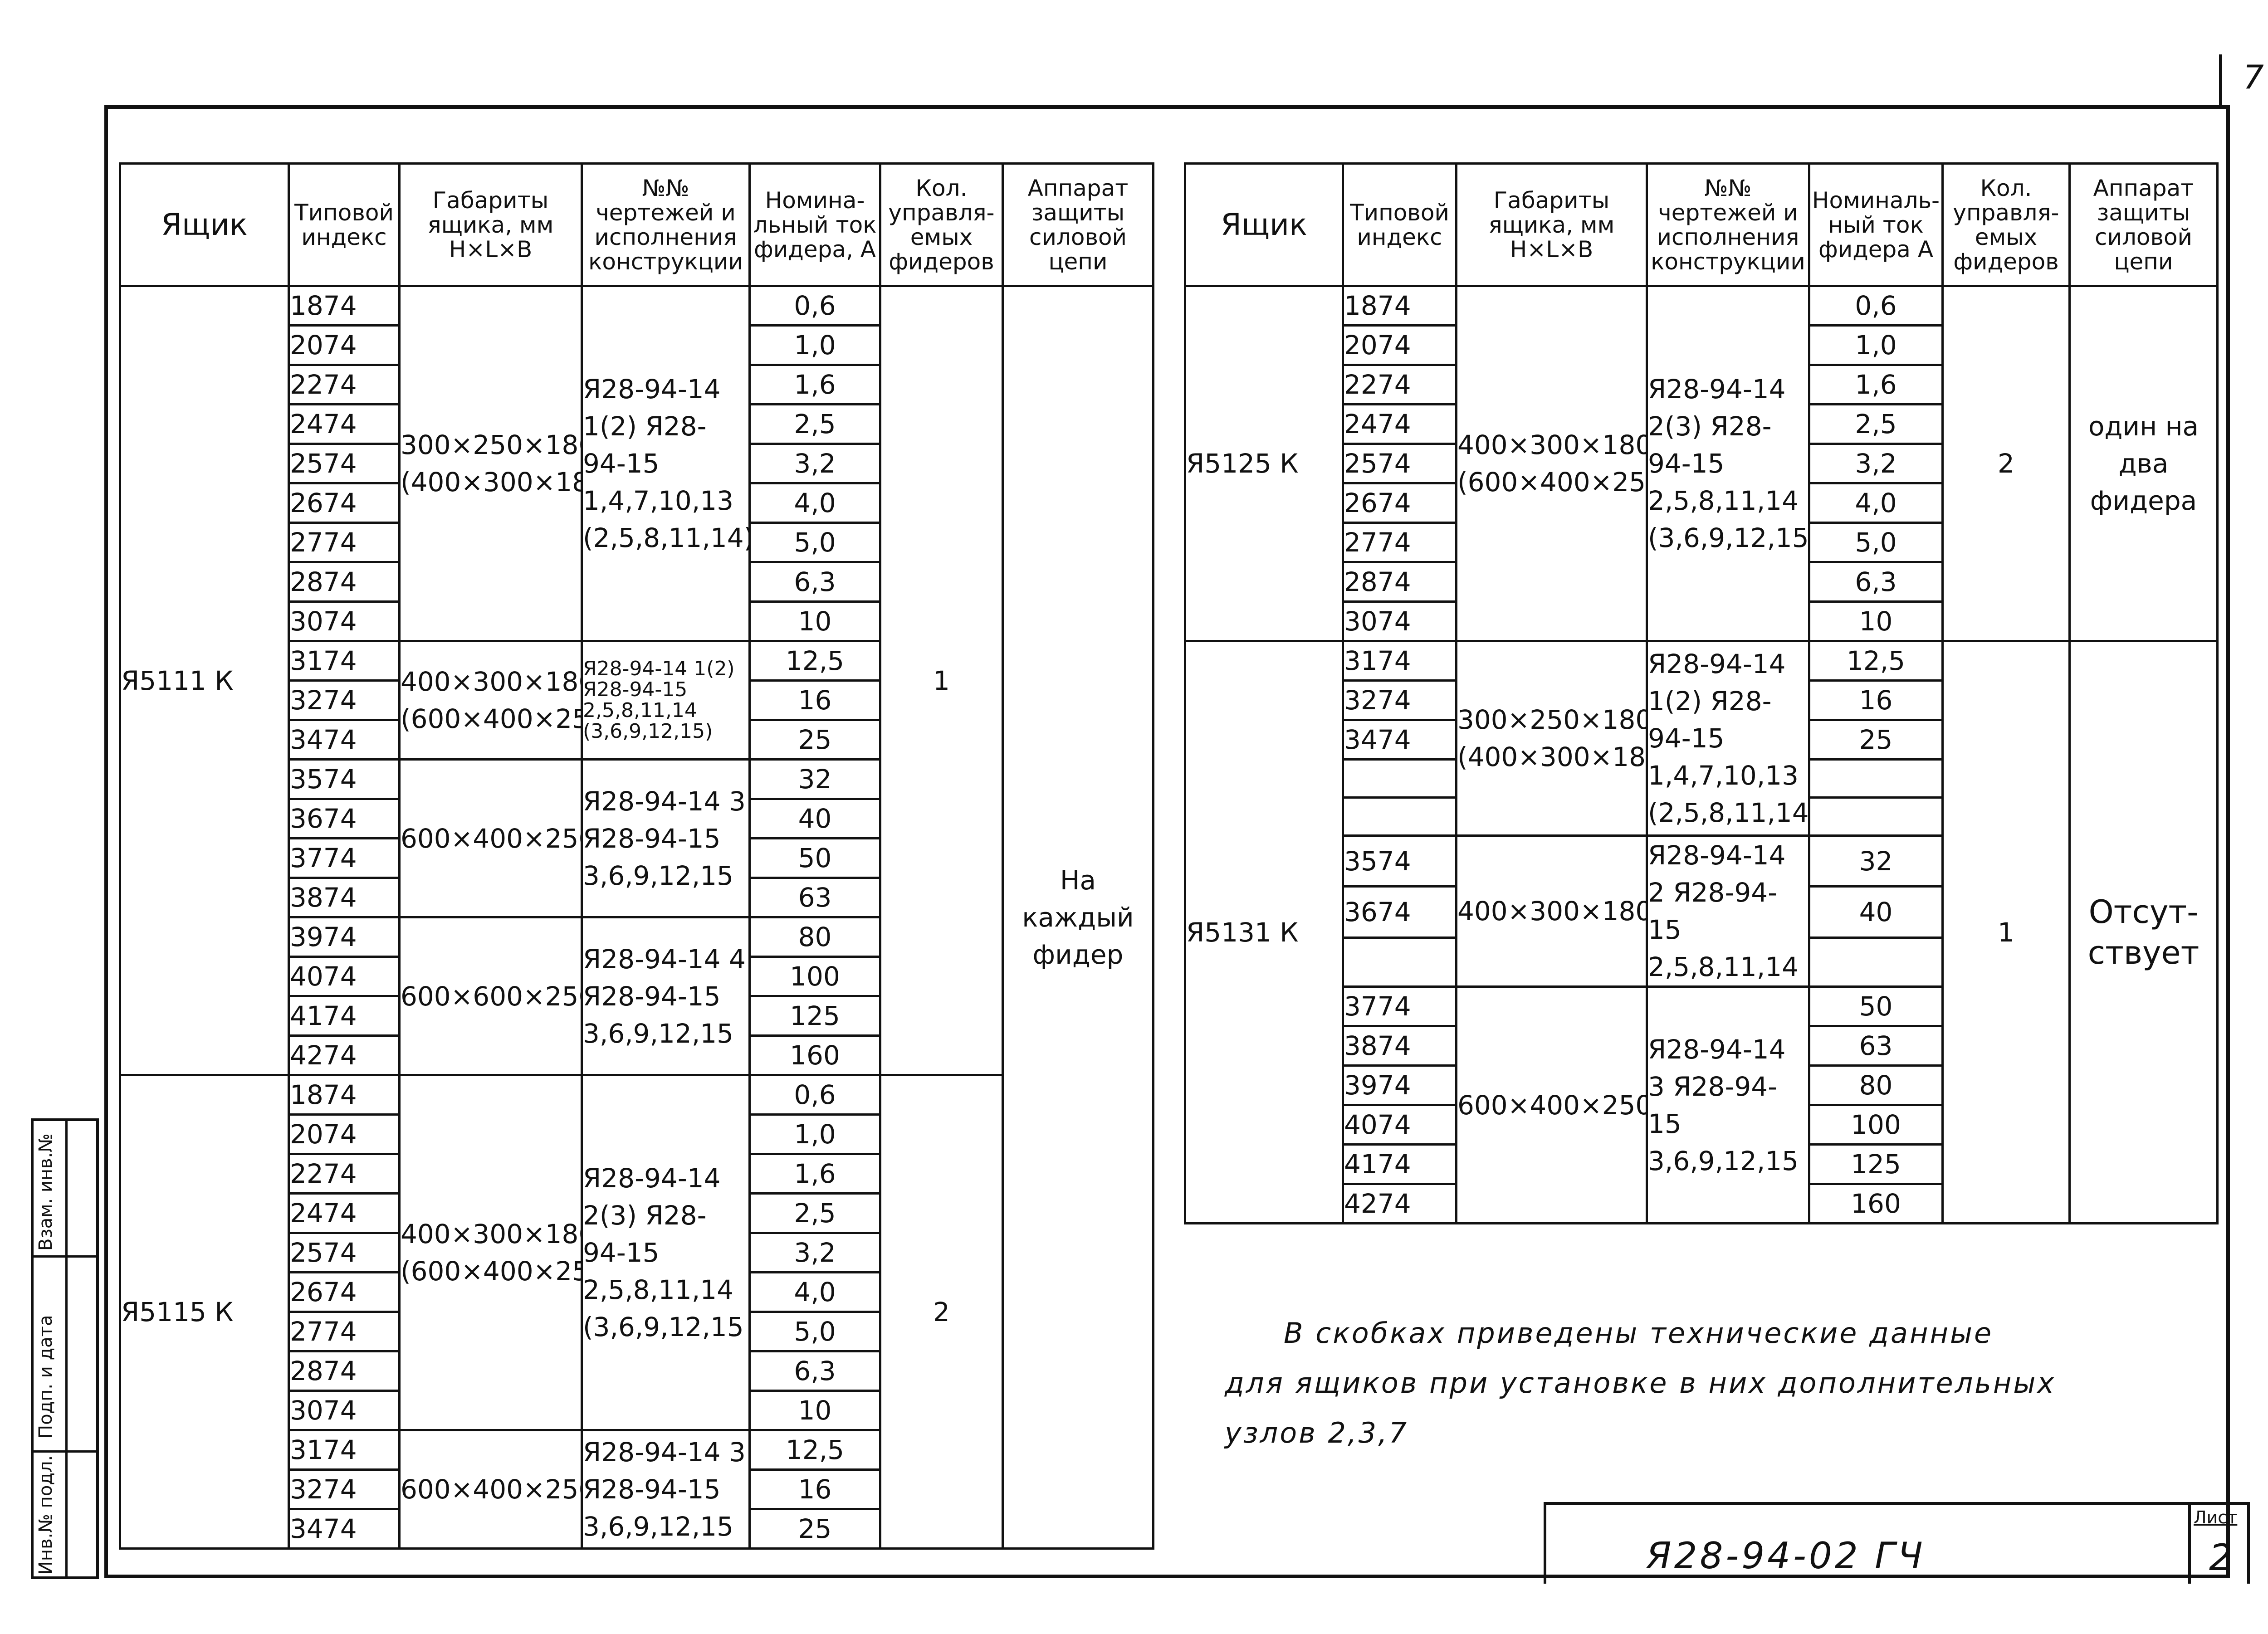 This screenshot has width=2268, height=1634. I want to click on header-current: Номина-льный ток фидера, А, so click(814, 224).